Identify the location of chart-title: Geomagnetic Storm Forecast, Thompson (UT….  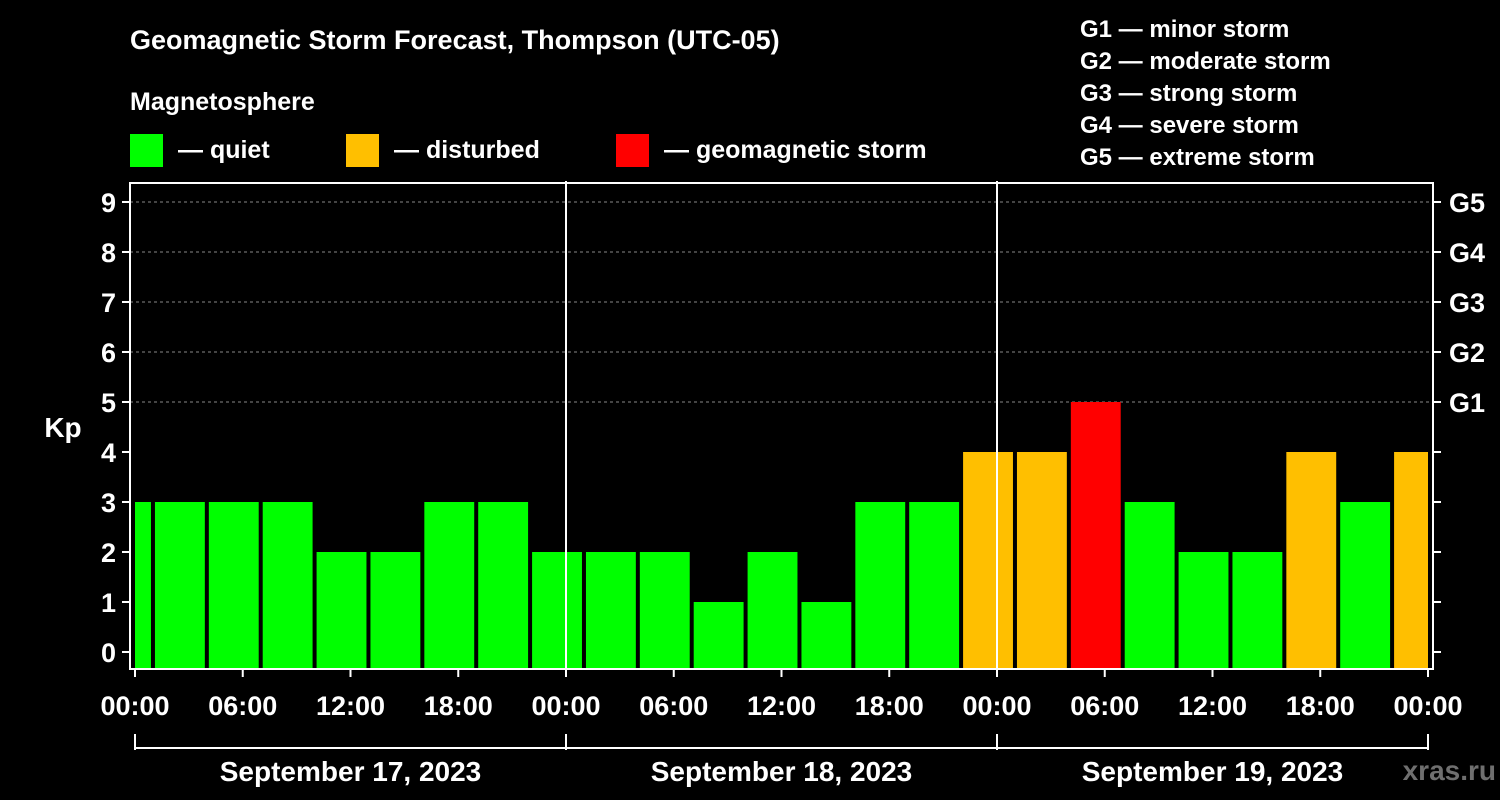
(455, 40).